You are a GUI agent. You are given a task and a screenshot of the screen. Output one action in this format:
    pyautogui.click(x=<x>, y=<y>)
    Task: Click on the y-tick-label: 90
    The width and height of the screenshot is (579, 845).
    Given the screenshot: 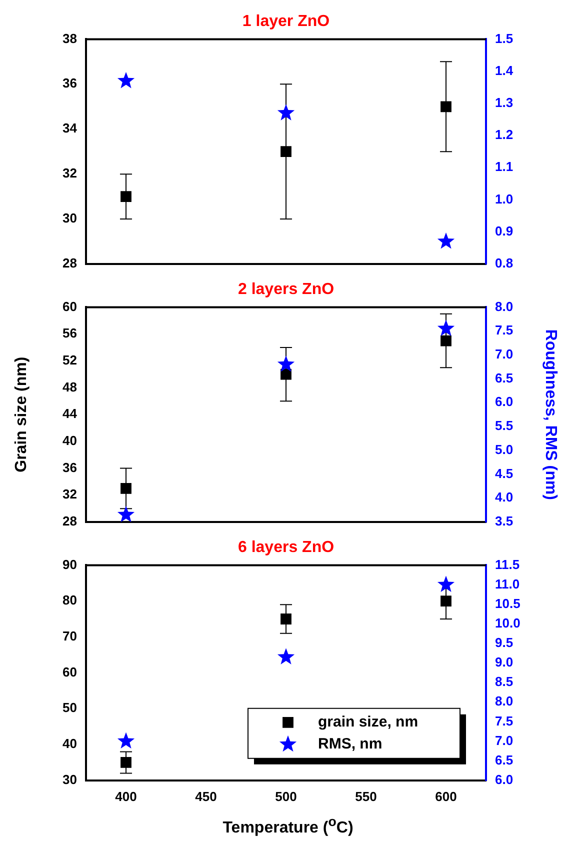 What is the action you would take?
    pyautogui.click(x=69, y=564)
    